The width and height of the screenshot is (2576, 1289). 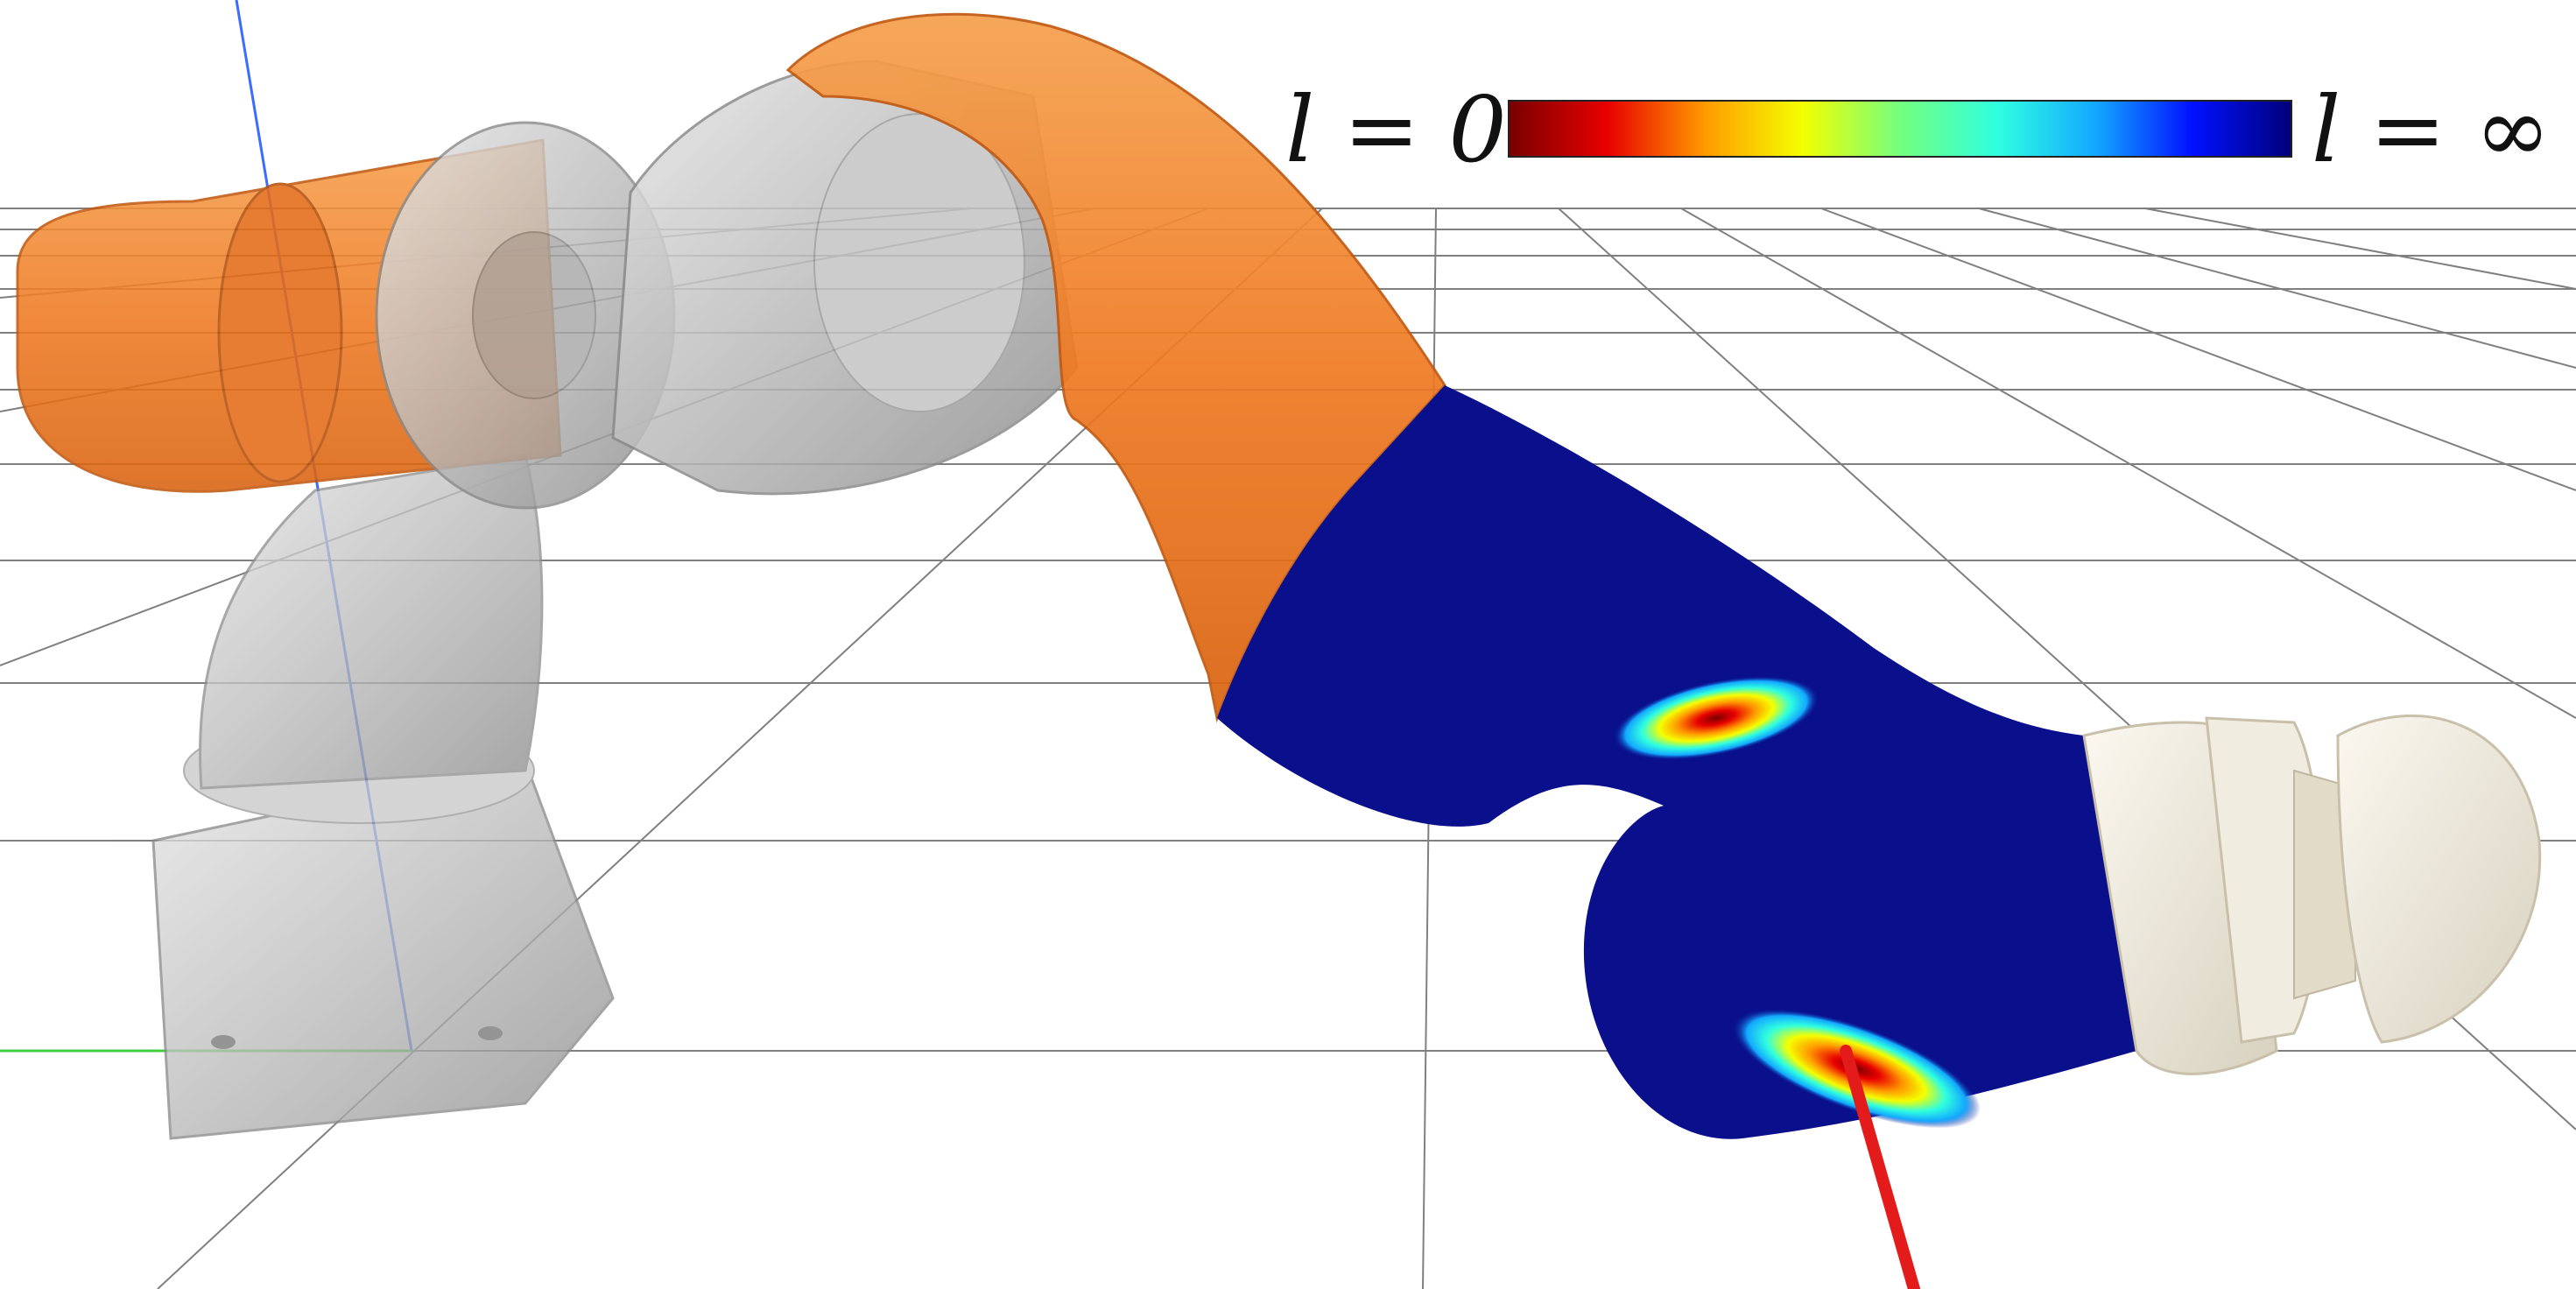 What do you see at coordinates (525, 315) in the screenshot?
I see `robot-shoulder-joint` at bounding box center [525, 315].